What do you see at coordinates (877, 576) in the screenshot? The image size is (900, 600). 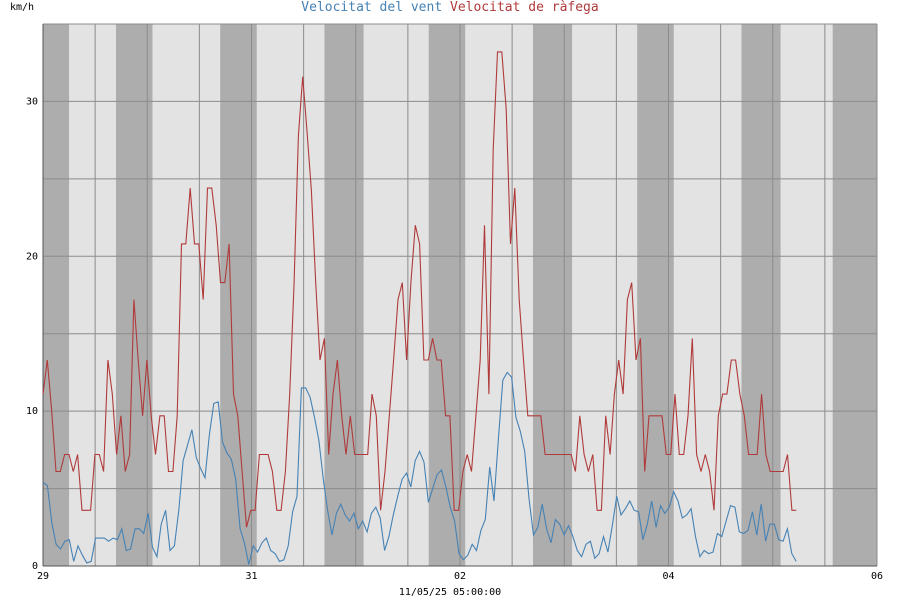 I see `x-tick-label: 06` at bounding box center [877, 576].